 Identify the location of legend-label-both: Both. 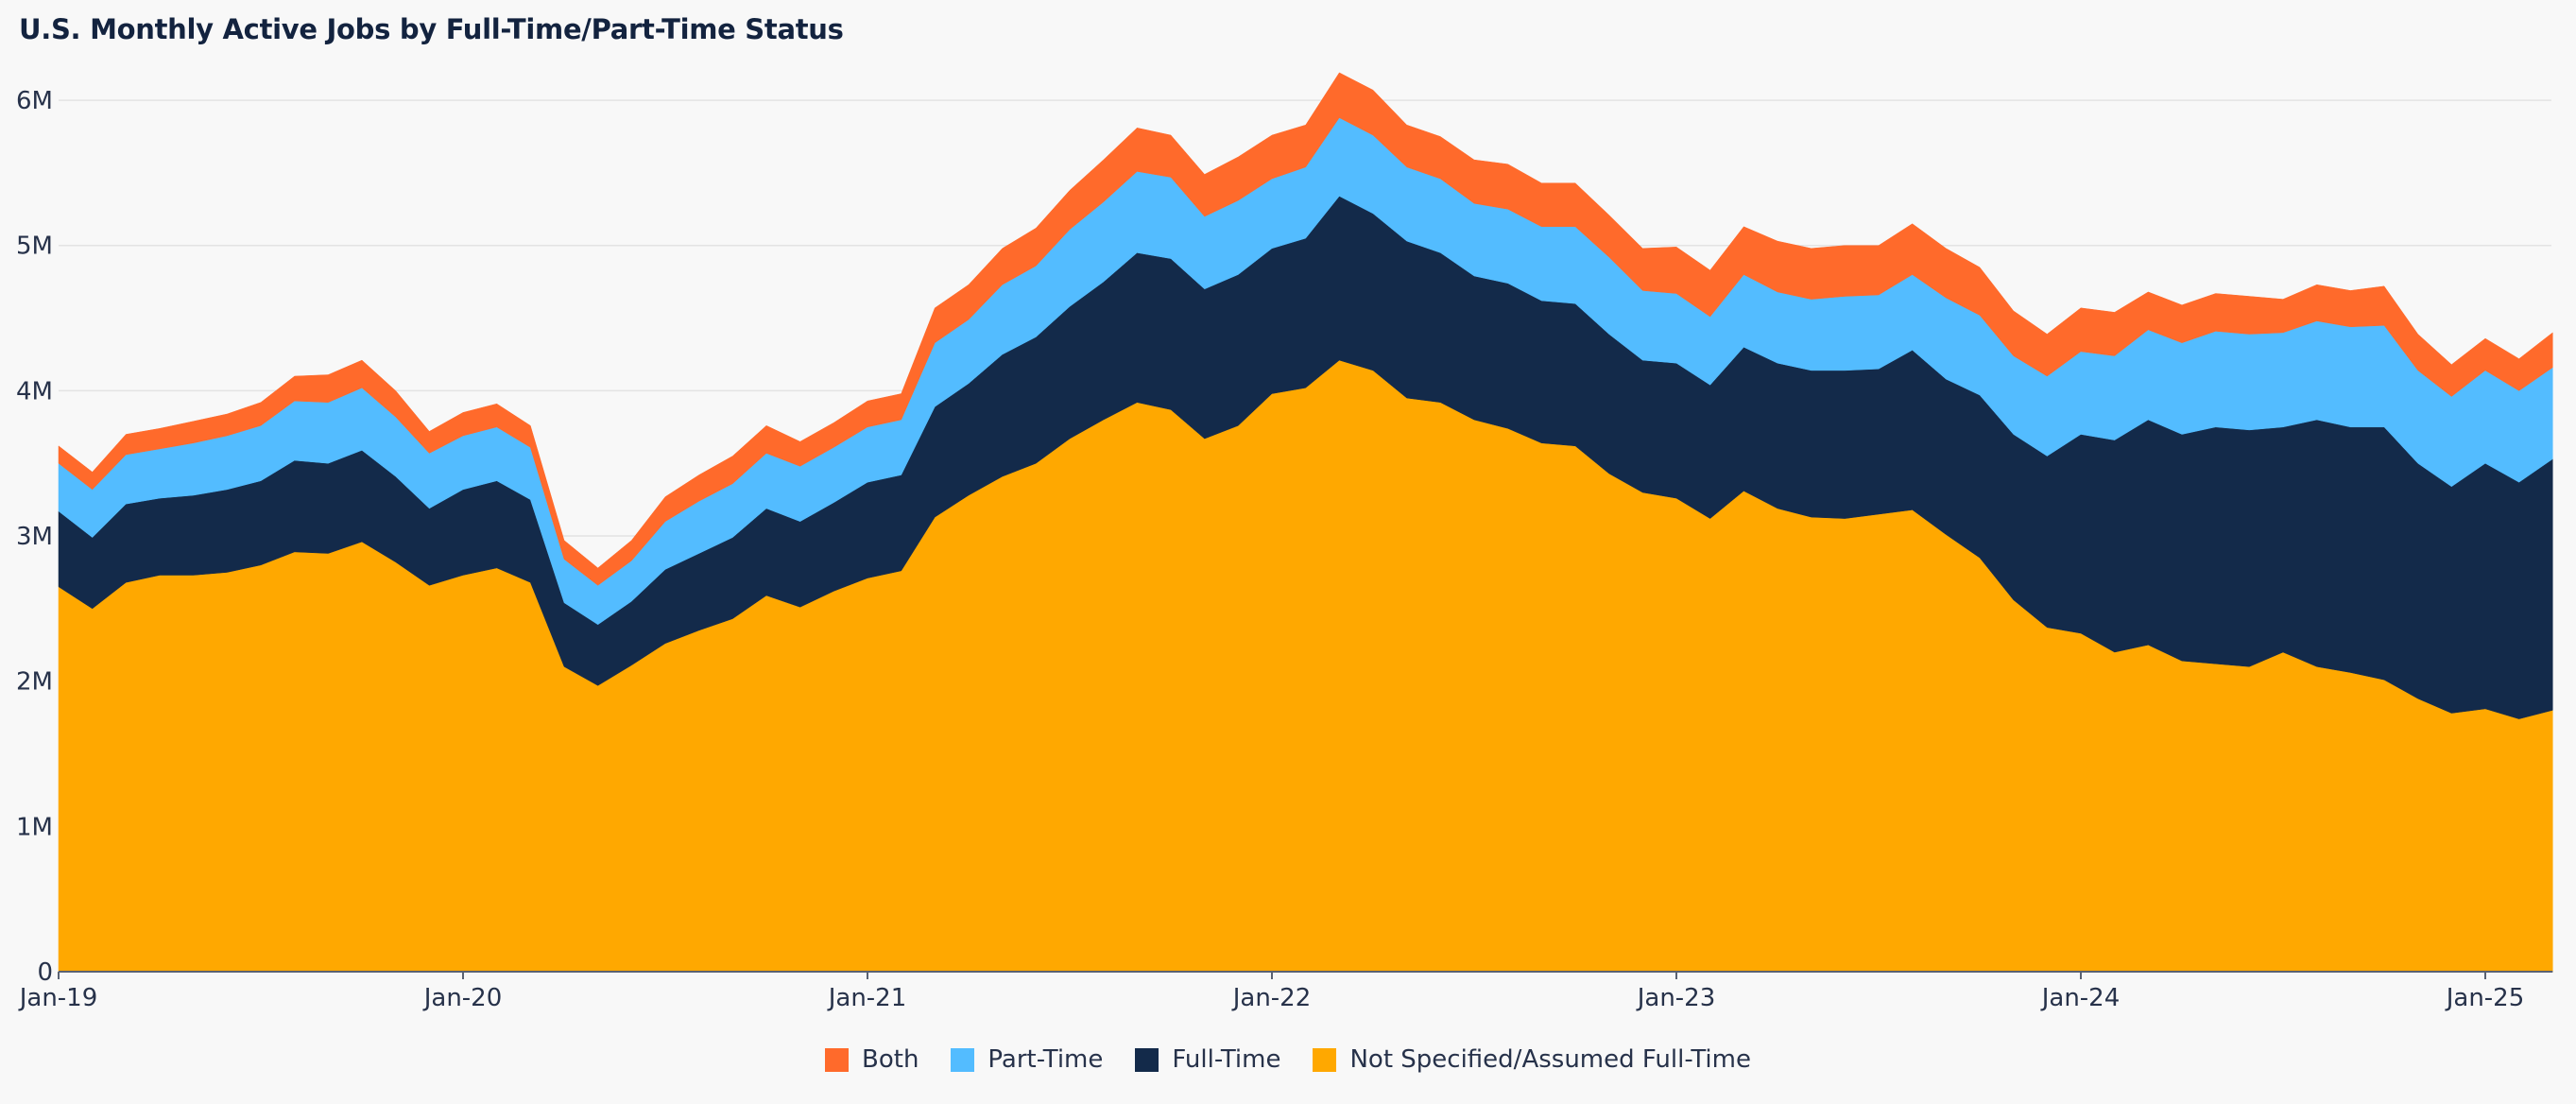
(890, 1059).